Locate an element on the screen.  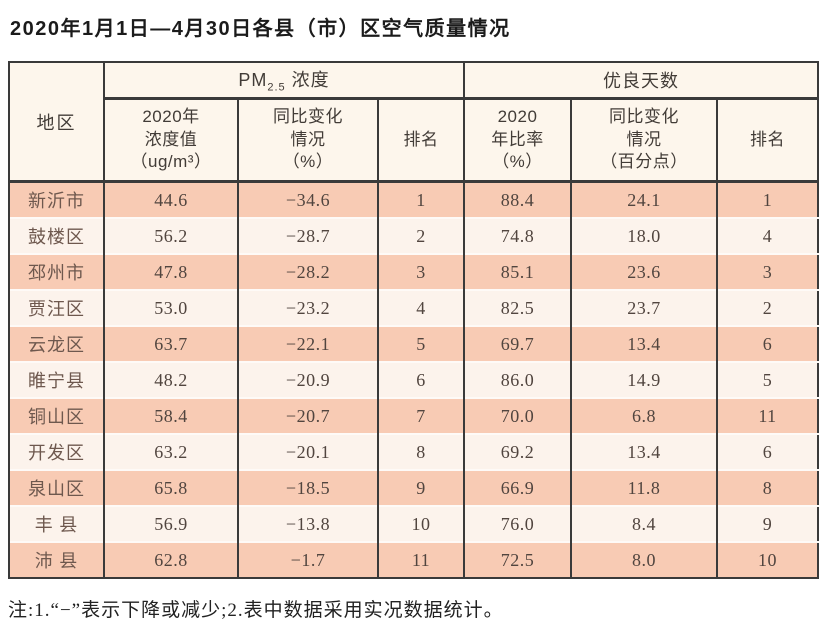
good-rank-cell: 5 is located at coordinates (767, 379).